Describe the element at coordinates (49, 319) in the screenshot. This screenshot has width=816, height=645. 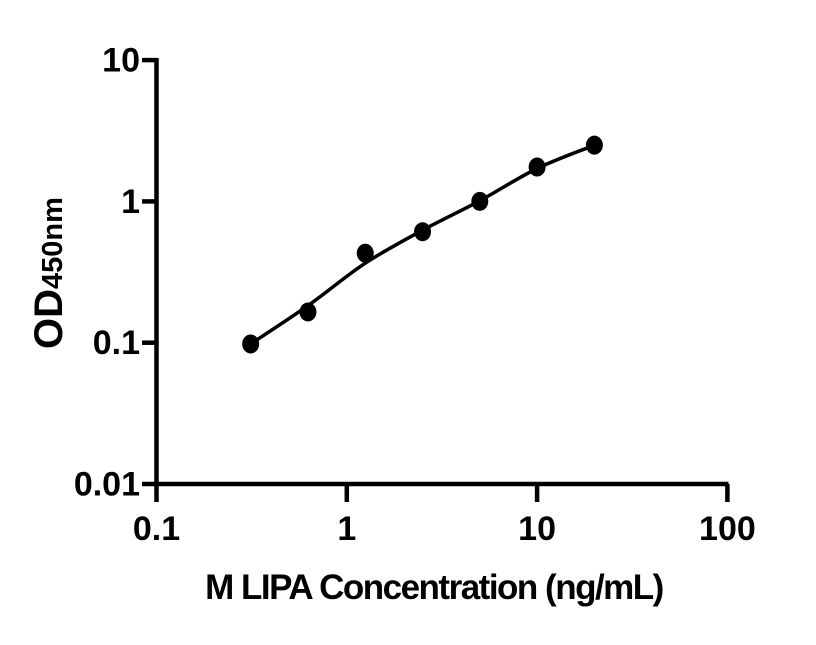
I see `y-axis-title-main: OD` at that location.